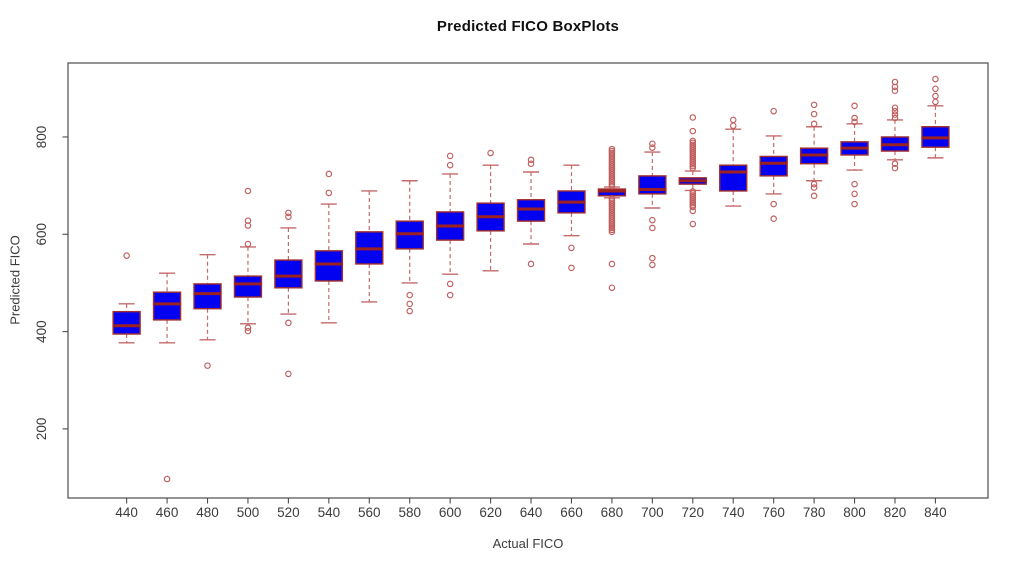 The width and height of the screenshot is (1024, 574). I want to click on chart-title: Predicted FICO BoxPlots, so click(528, 26).